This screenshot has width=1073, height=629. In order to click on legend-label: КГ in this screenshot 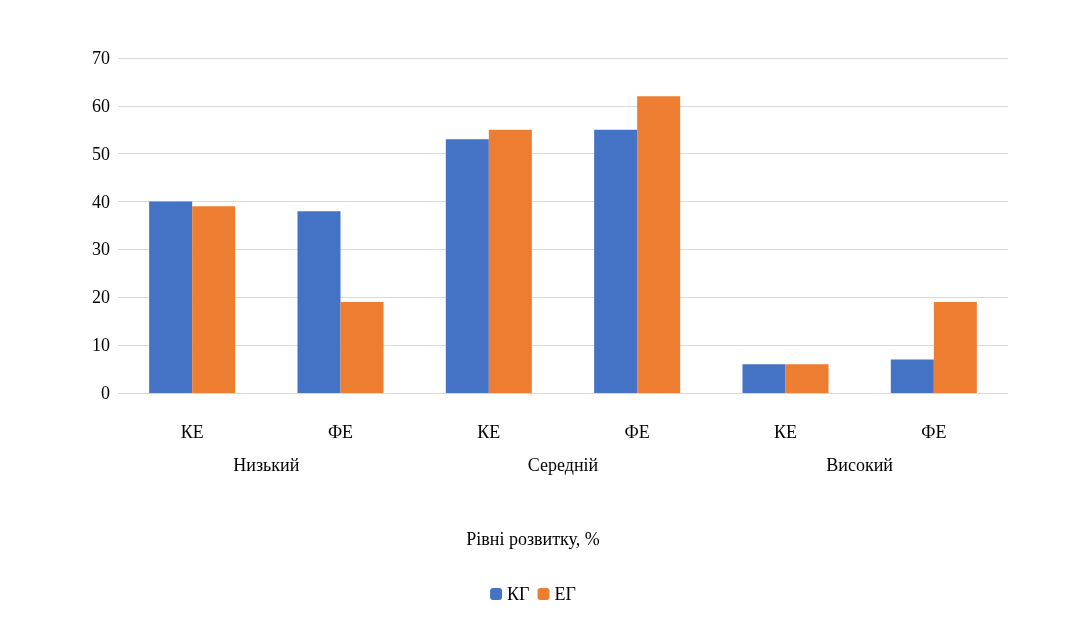, I will do `click(518, 594)`.